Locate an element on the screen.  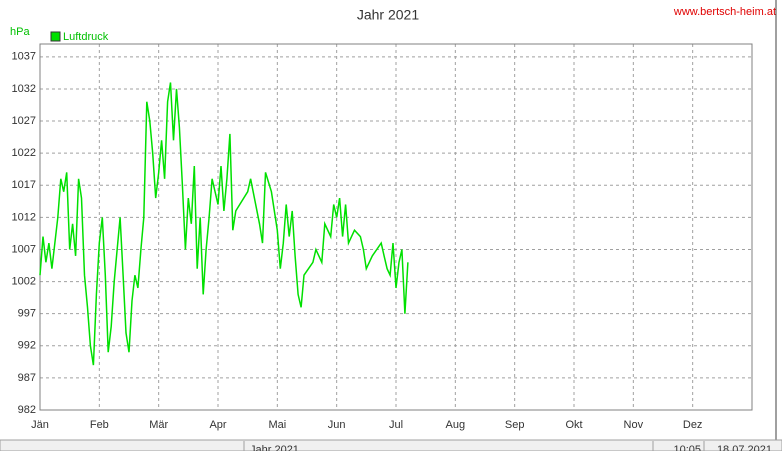
status-bar is located at coordinates (391, 445).